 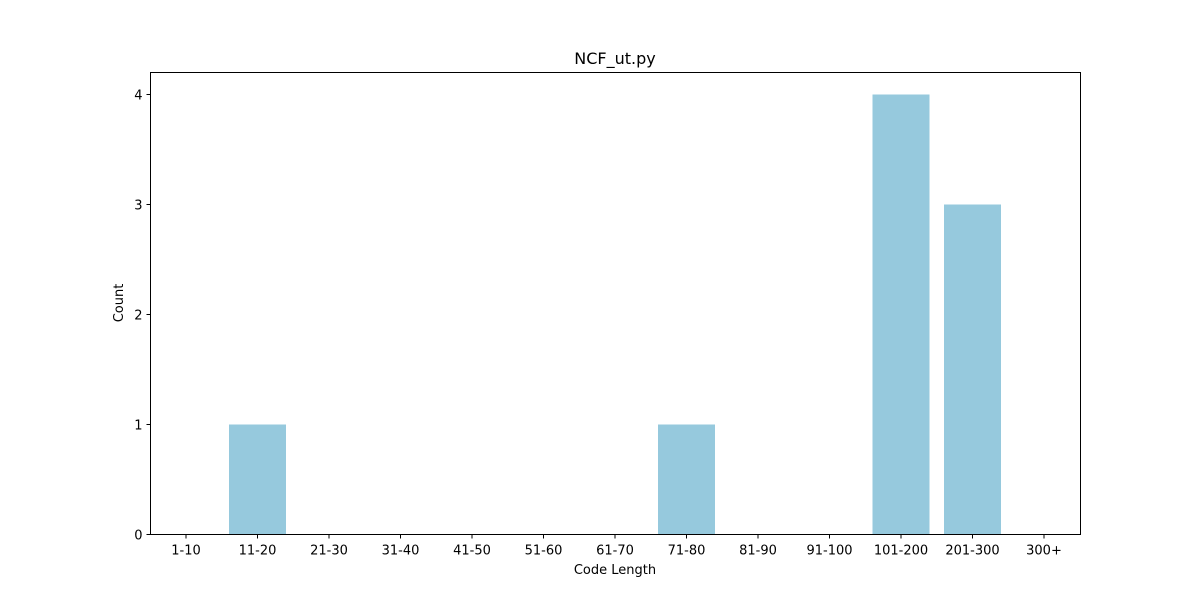 What do you see at coordinates (119, 303) in the screenshot?
I see `y-axis-label: Count` at bounding box center [119, 303].